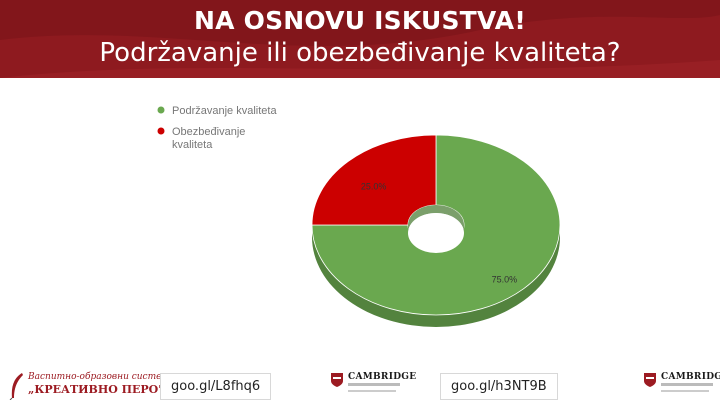 The image size is (720, 405). I want to click on legend-label-1: Obezbeđivanje, so click(208, 132).